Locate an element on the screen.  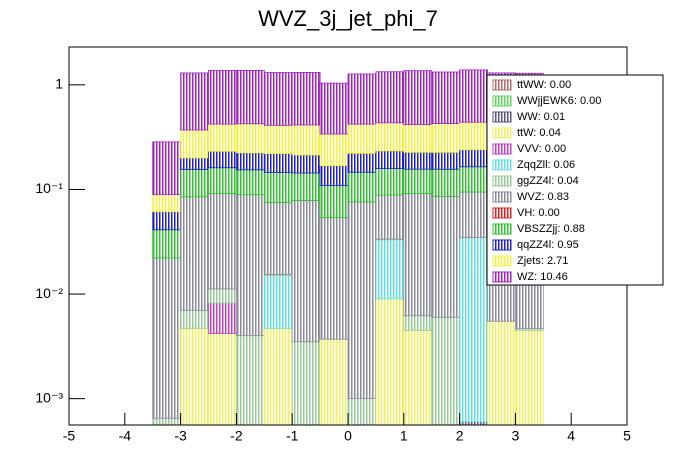
x-tick-label: 4 is located at coordinates (571, 436).